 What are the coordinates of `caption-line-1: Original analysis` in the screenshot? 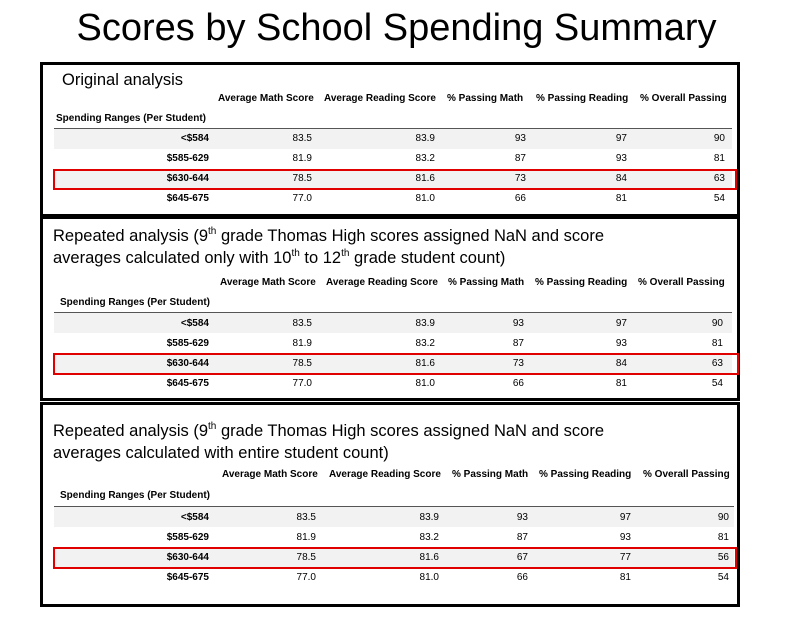 It's located at (123, 80).